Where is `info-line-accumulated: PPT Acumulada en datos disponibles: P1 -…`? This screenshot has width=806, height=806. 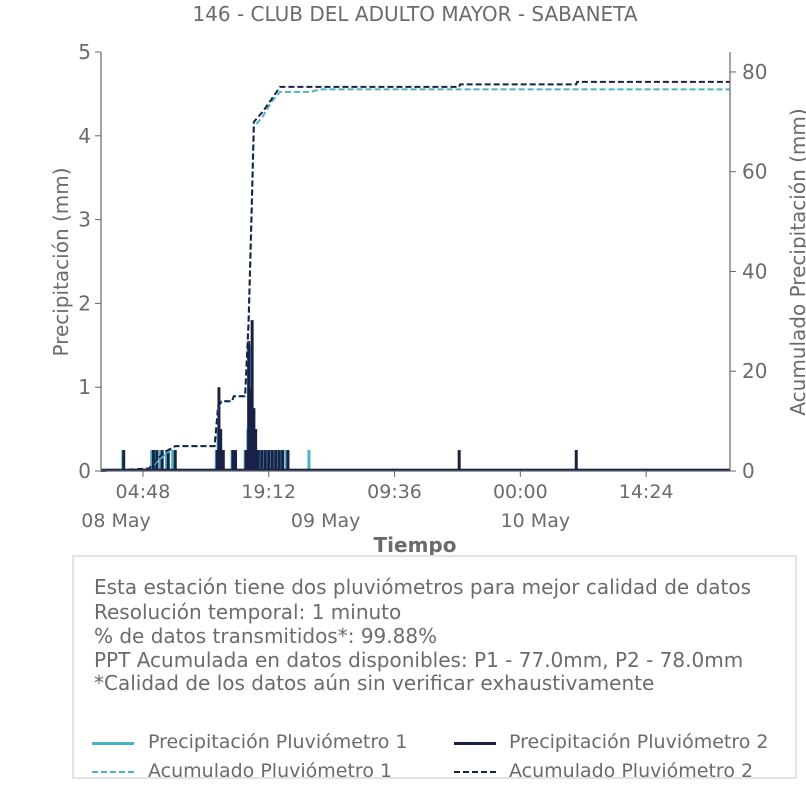 info-line-accumulated: PPT Acumulada en datos disponibles: P1 -… is located at coordinates (419, 660).